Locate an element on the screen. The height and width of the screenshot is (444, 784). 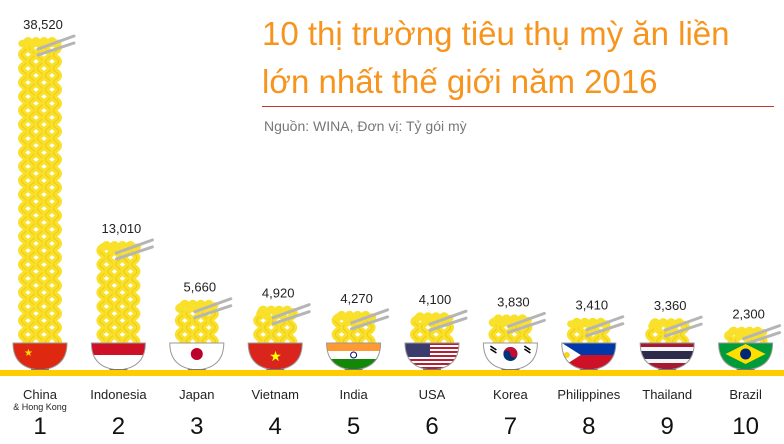
rank-label: 5 is located at coordinates (353, 426).